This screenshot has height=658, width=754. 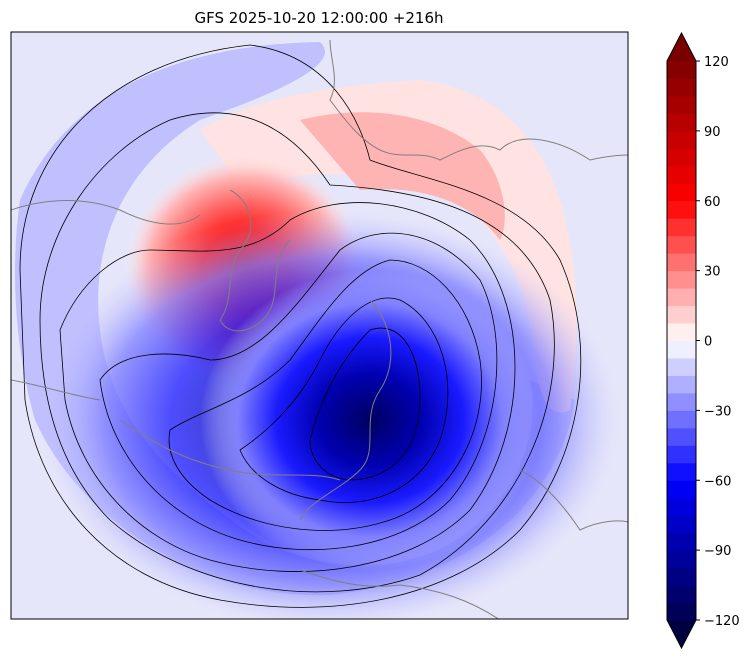 I want to click on colorbar-tick-label: 0, so click(x=708, y=342).